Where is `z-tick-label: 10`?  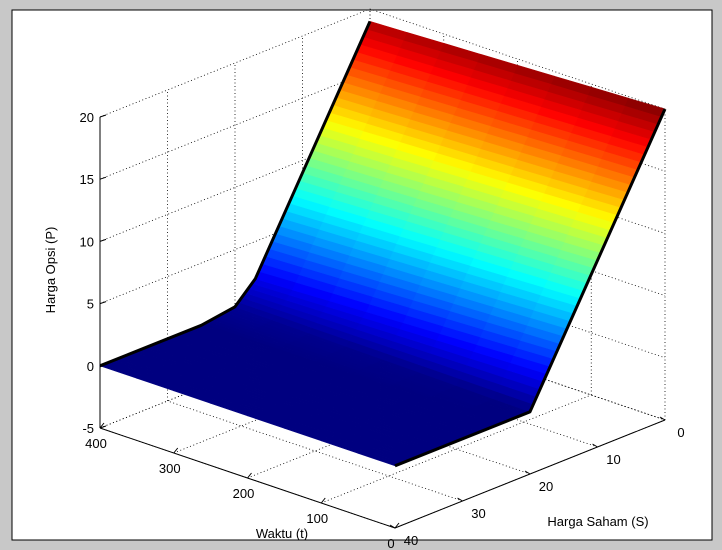
z-tick-label: 10 is located at coordinates (87, 241).